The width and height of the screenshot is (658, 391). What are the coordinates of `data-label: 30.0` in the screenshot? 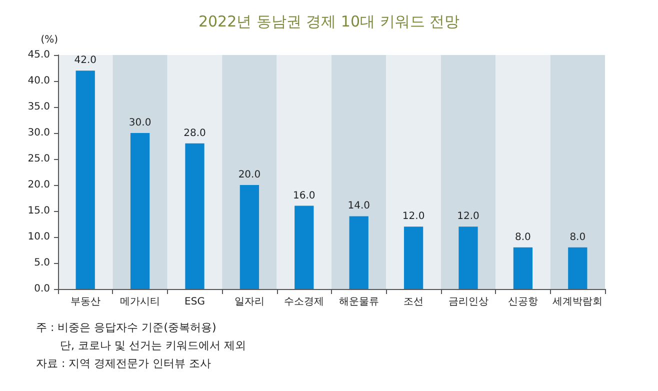 It's located at (140, 123).